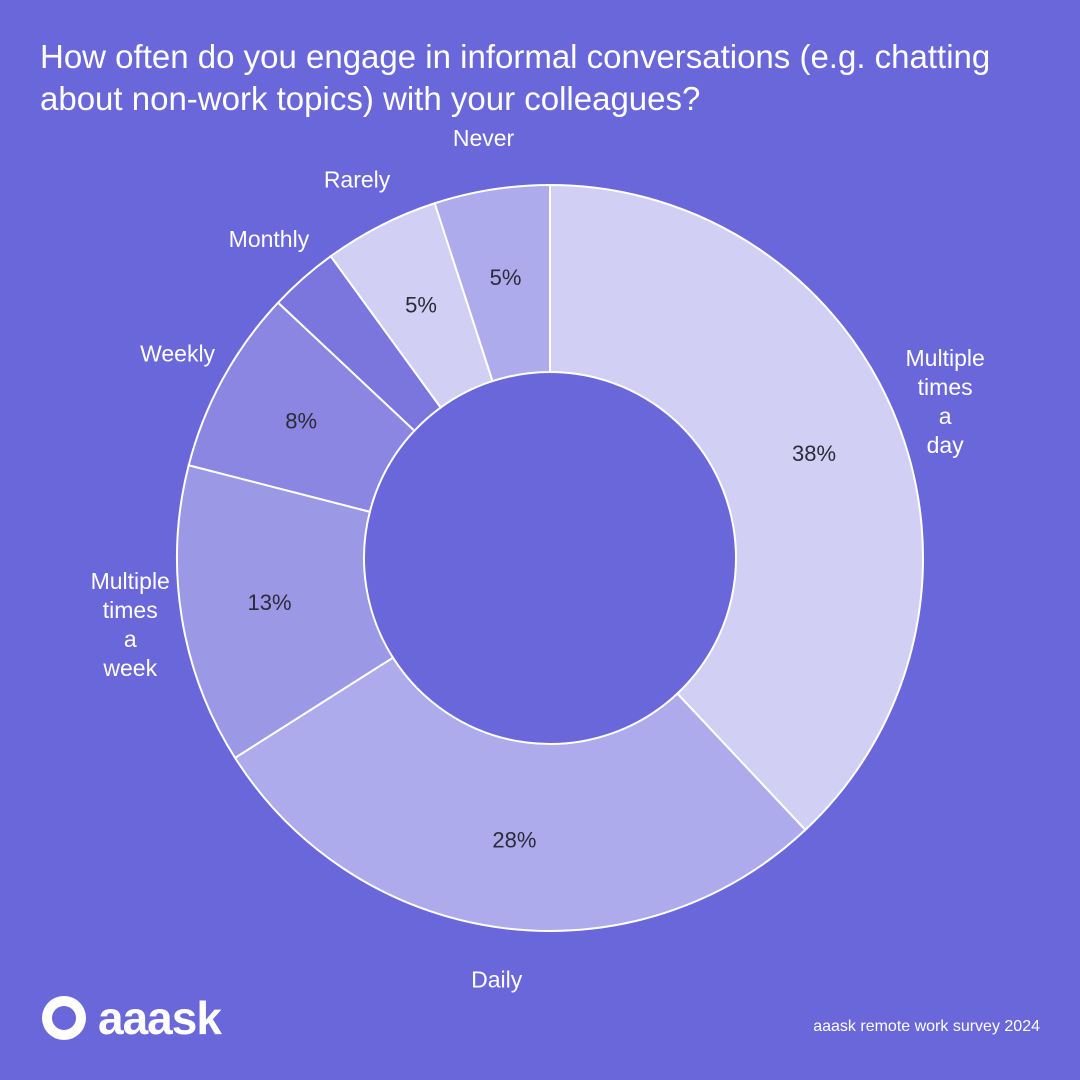 The image size is (1080, 1080). What do you see at coordinates (514, 839) in the screenshot?
I see `value-label: 28%` at bounding box center [514, 839].